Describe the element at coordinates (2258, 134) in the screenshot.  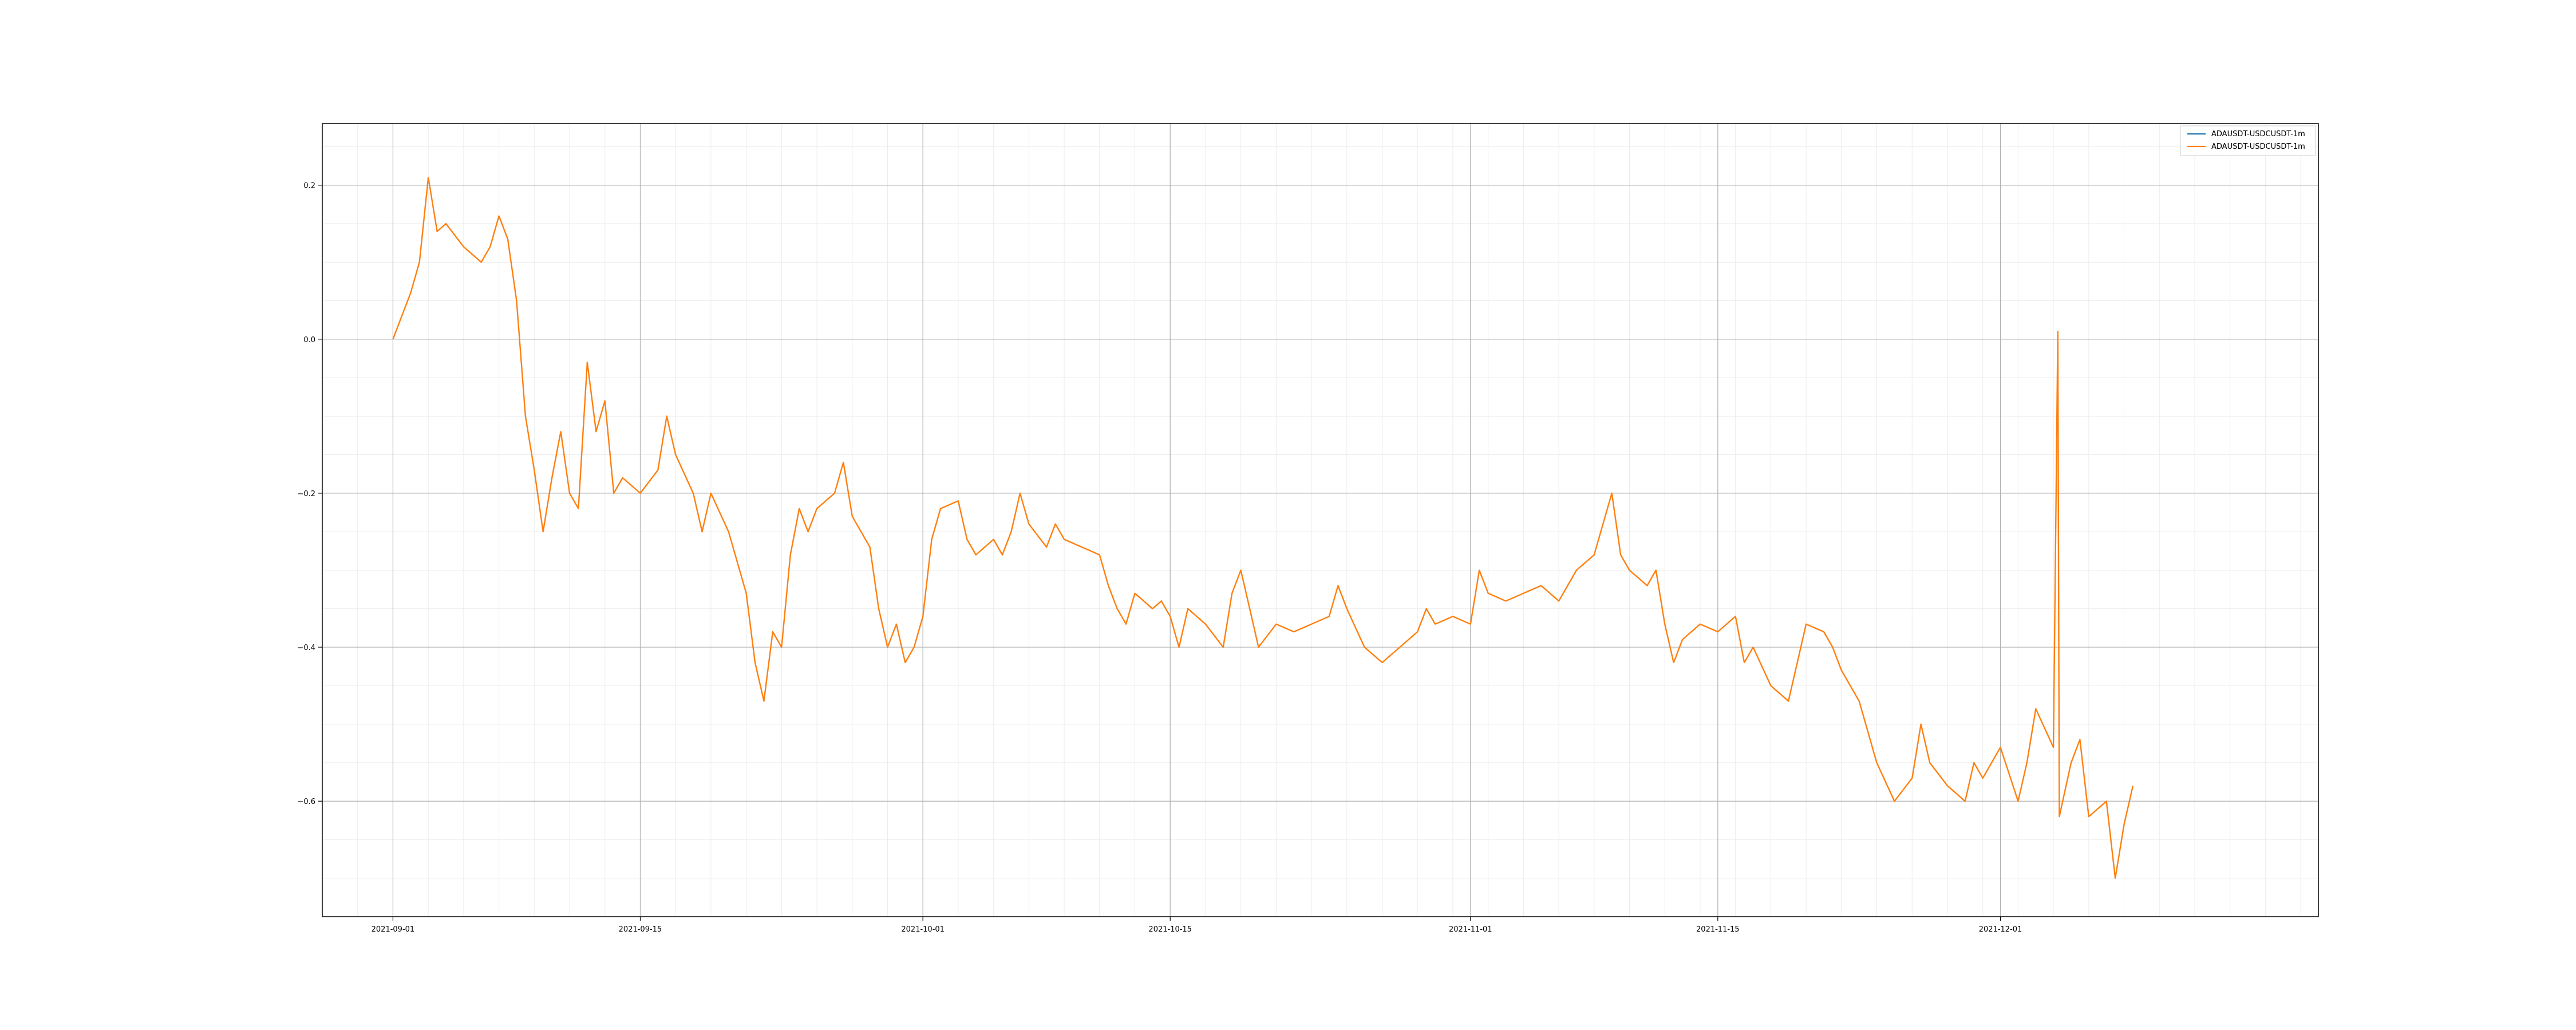
I see `legend-label-series-1: ADAUSDT-USDCUSDT-1m` at that location.